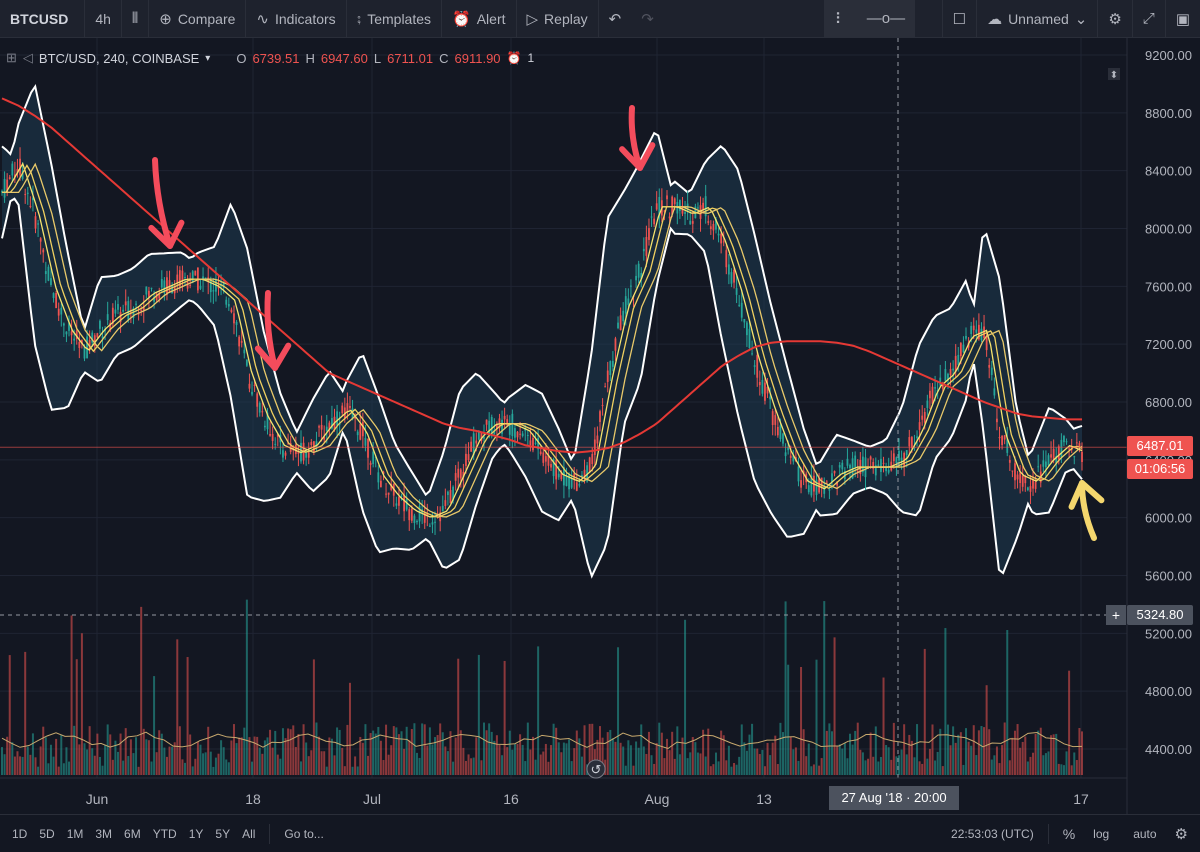 The height and width of the screenshot is (852, 1200). What do you see at coordinates (372, 799) in the screenshot?
I see `time-tick-label: Jul` at bounding box center [372, 799].